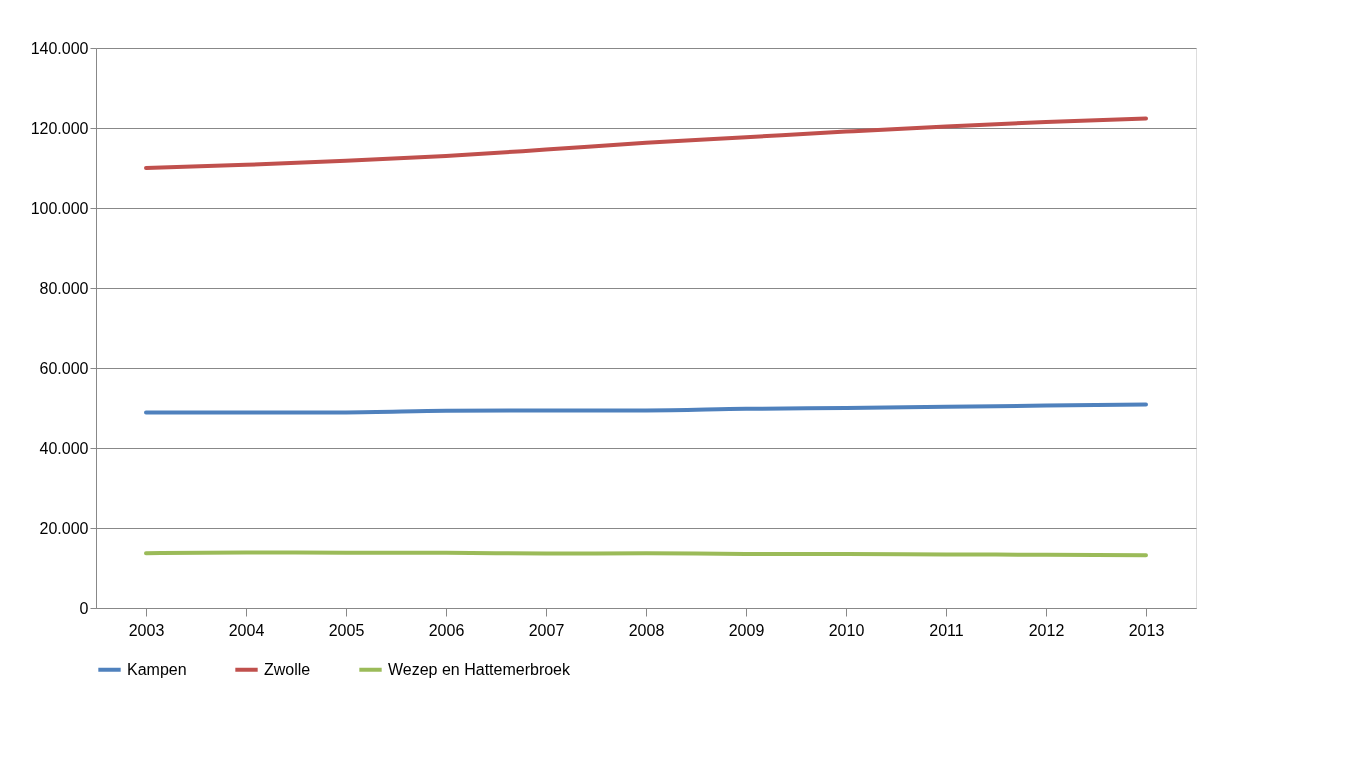 Image resolution: width=1349 pixels, height=774 pixels. I want to click on x-tick-label: 2006, so click(446, 630).